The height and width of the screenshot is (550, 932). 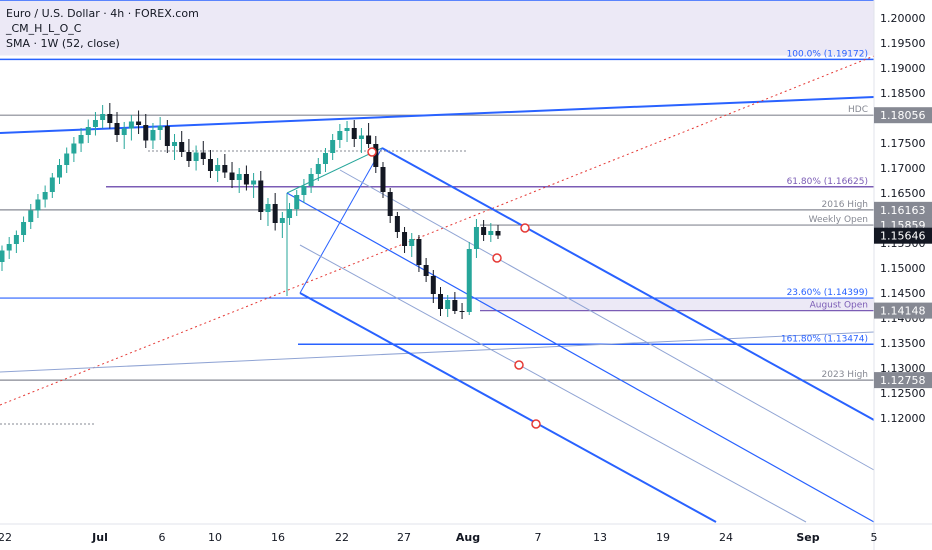 I want to click on y-tick-label: 1.18500, so click(x=903, y=93).